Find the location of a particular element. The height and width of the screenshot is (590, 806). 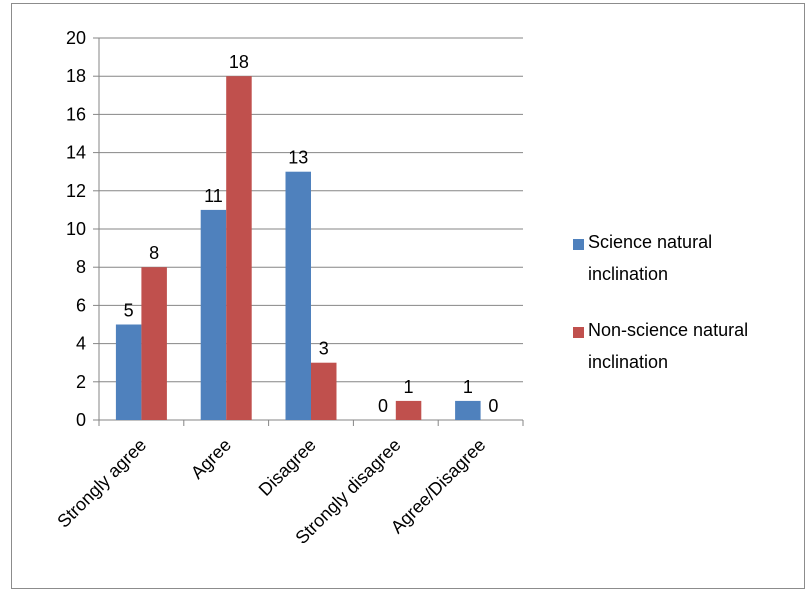

legend-label: Non-science natural is located at coordinates (668, 330).